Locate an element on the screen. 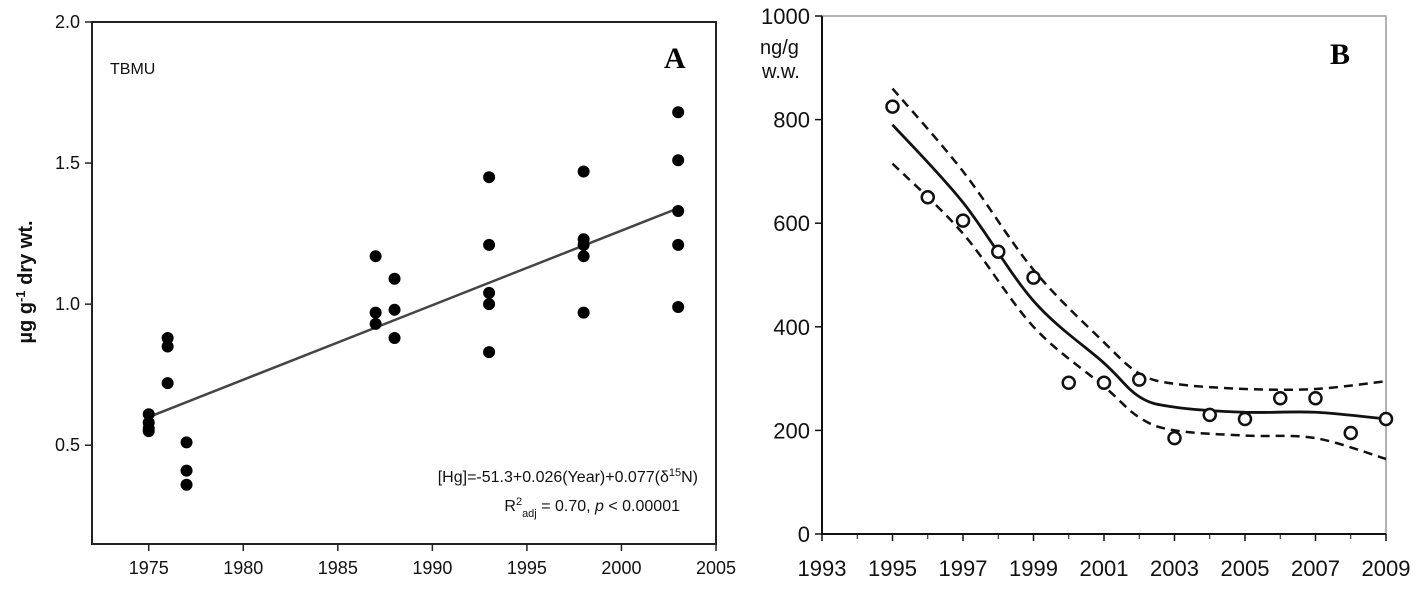 This screenshot has width=1418, height=594. panel-a-x-tick-label: 1975 is located at coordinates (149, 568).